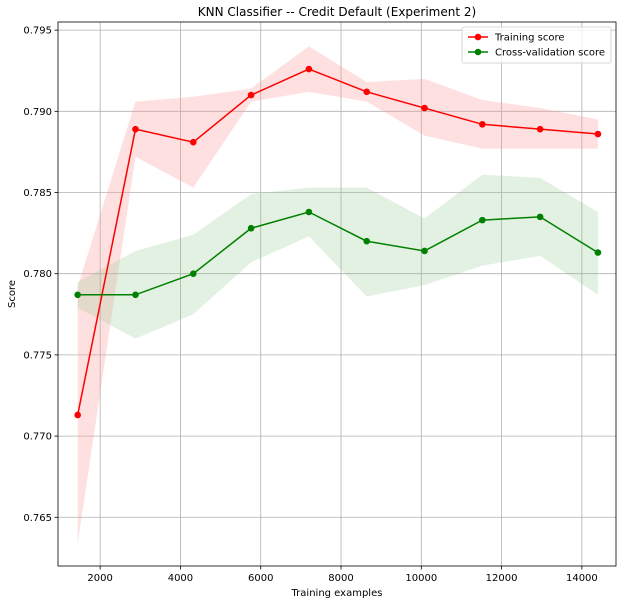 This screenshot has height=604, width=622. Describe the element at coordinates (37, 193) in the screenshot. I see `y-tick-label: 0.785` at that location.